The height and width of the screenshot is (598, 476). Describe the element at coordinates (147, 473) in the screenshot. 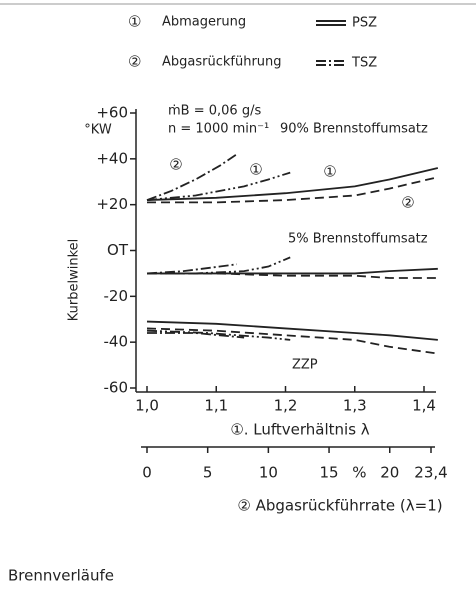

I see `x2-tick-label: 0` at that location.